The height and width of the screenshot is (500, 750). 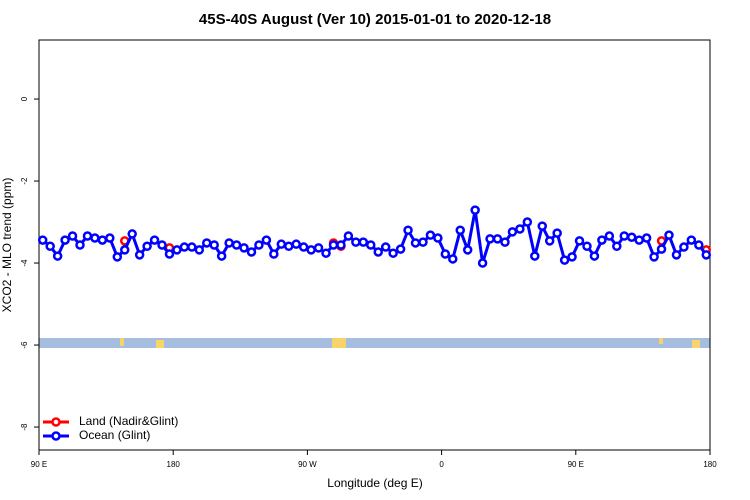 What do you see at coordinates (24, 427) in the screenshot?
I see `y-tick-label: -8` at bounding box center [24, 427].